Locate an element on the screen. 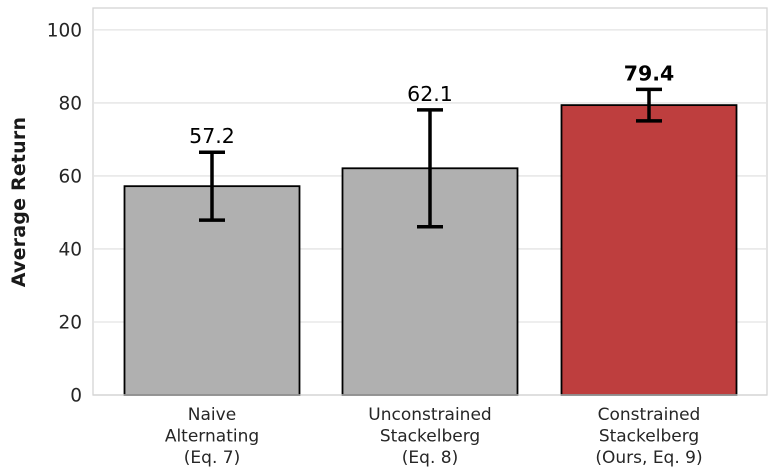 The image size is (776, 476). bar-value-label: 62.1 is located at coordinates (430, 94).